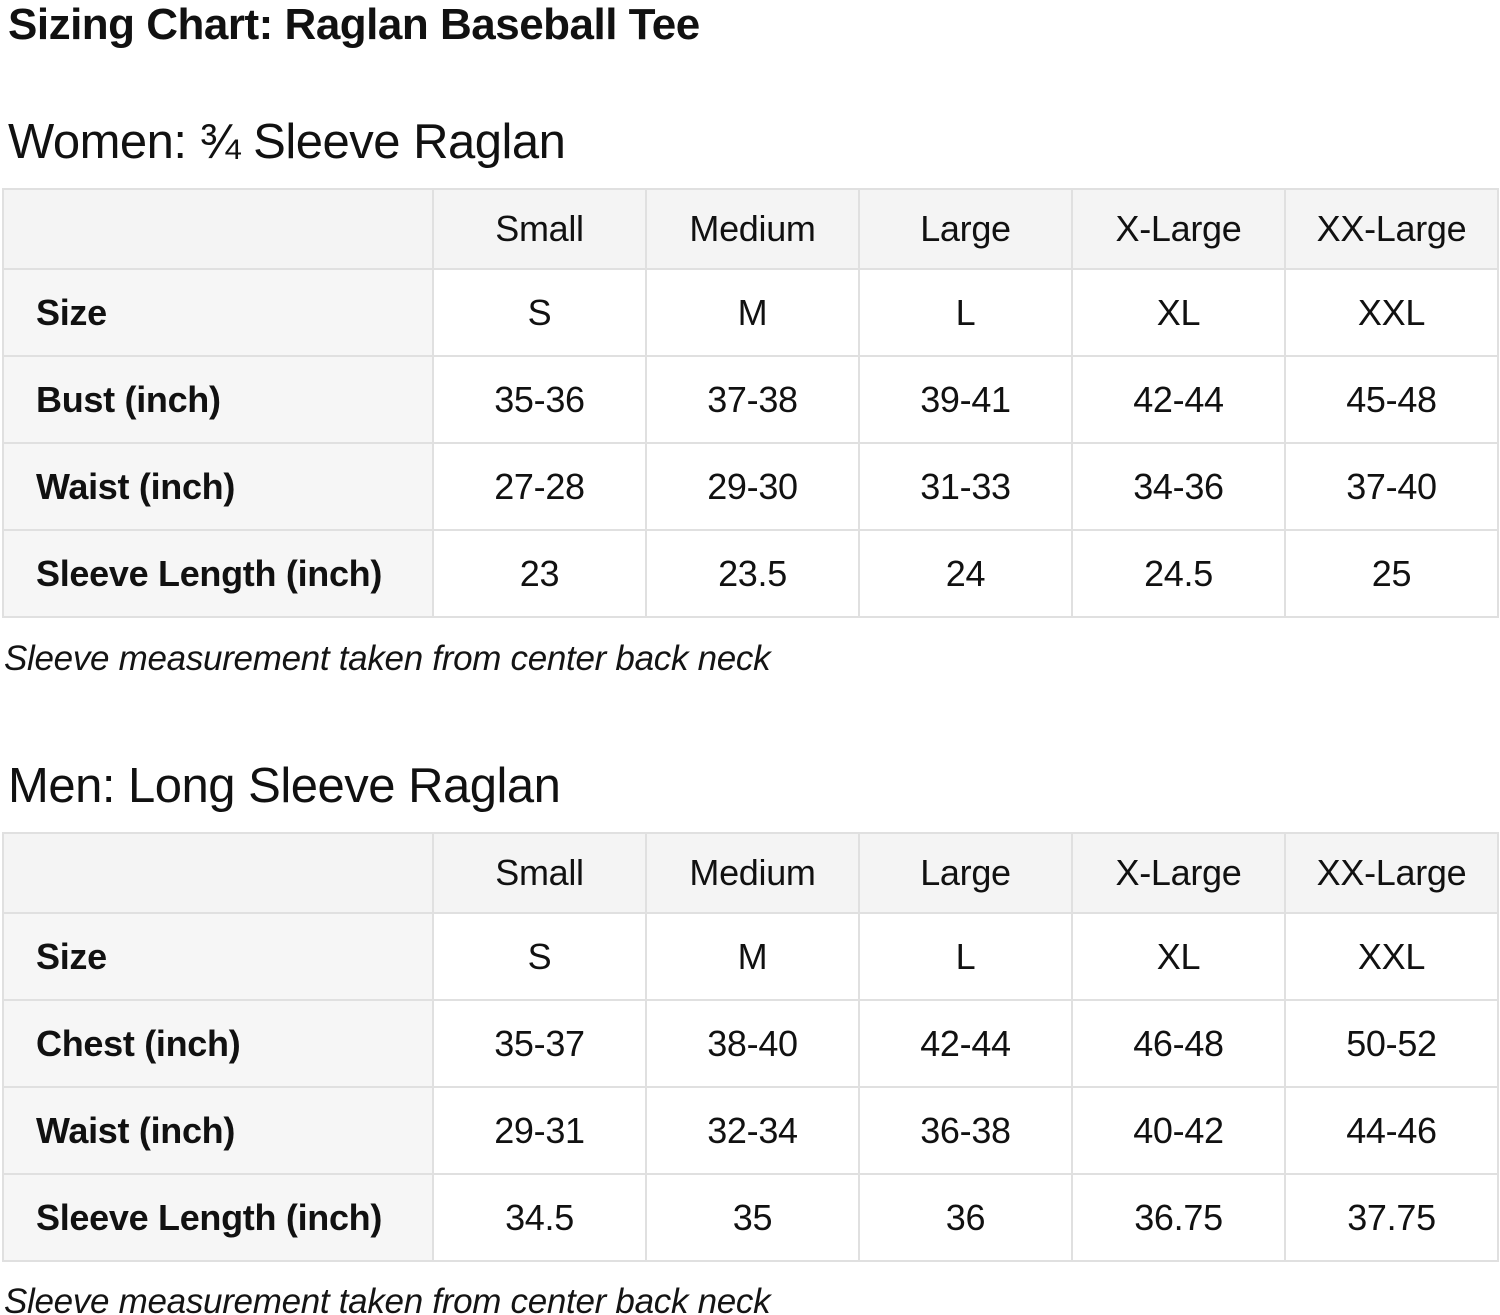 This screenshot has height=1315, width=1500. I want to click on table-cell: 38-40, so click(752, 1043).